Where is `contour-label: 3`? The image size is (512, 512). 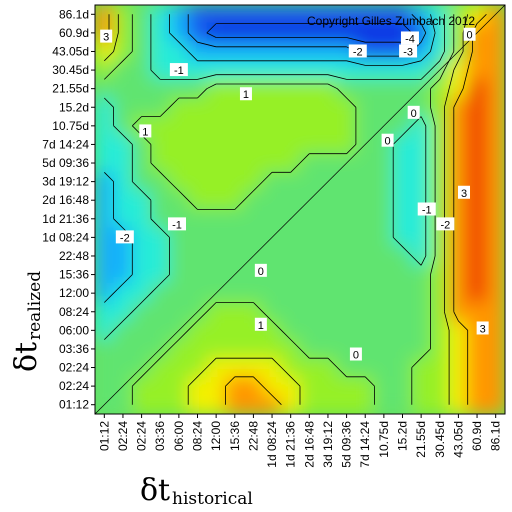 contour-label: 3 is located at coordinates (106, 36).